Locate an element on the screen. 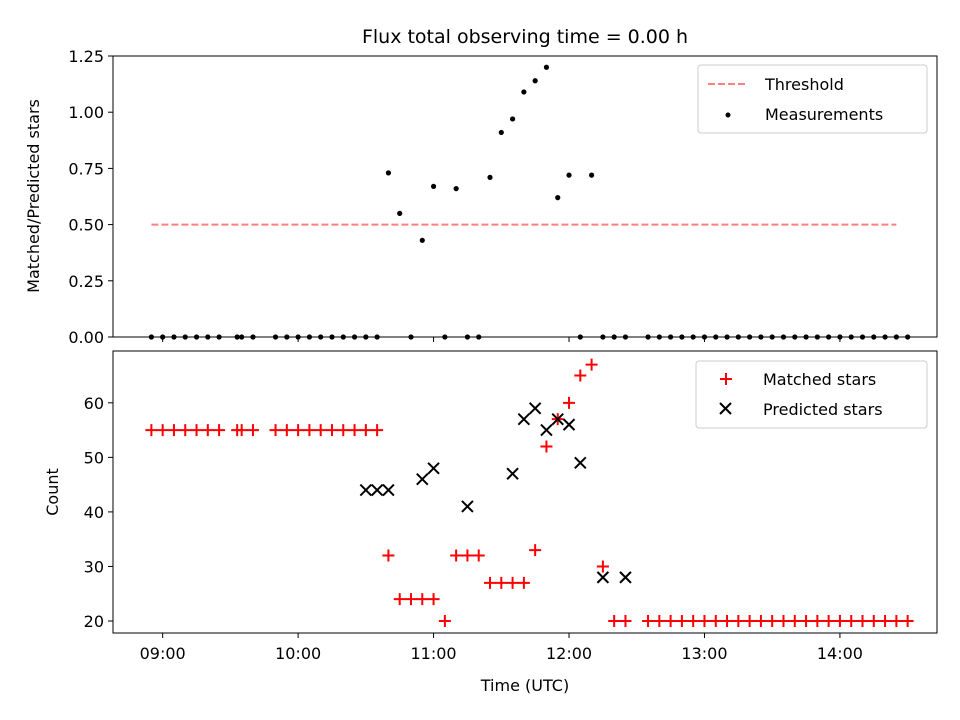 The height and width of the screenshot is (720, 960). top-y-tick-label: 0.75 is located at coordinates (86, 168).